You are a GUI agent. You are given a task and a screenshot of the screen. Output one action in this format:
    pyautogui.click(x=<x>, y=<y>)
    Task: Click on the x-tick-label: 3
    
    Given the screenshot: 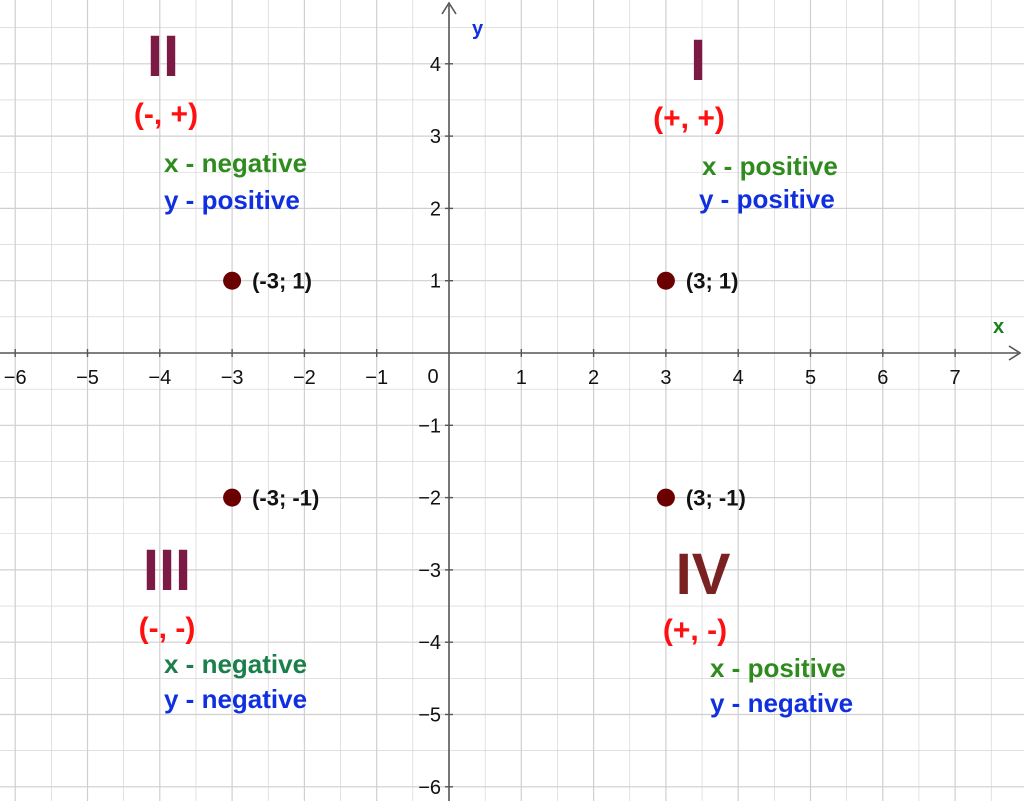 What is the action you would take?
    pyautogui.click(x=665, y=378)
    